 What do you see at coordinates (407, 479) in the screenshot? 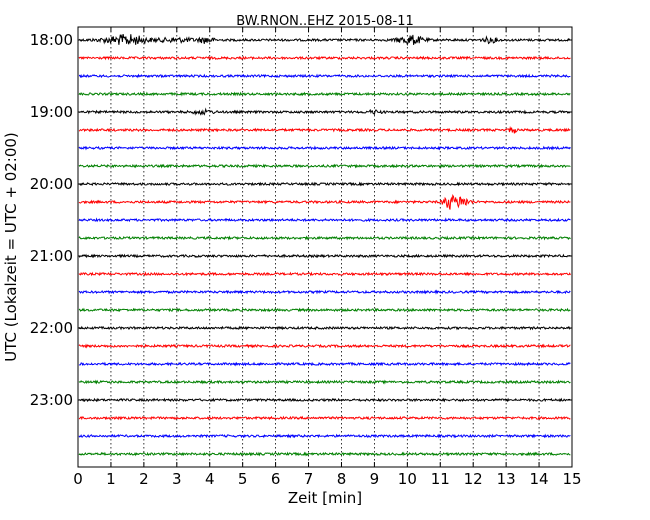
I see `x-tick-label: 10` at bounding box center [407, 479].